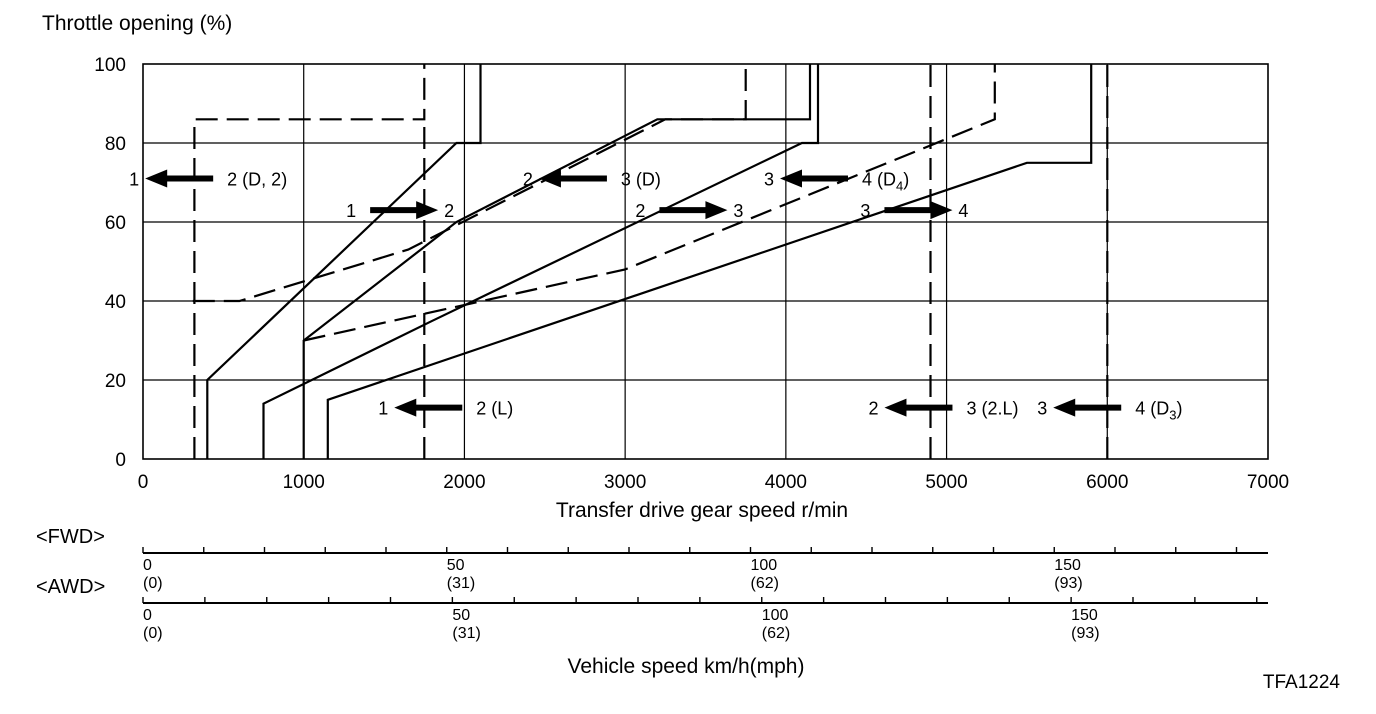  Describe the element at coordinates (963, 211) in the screenshot. I see `shift-label-to: 4` at that location.